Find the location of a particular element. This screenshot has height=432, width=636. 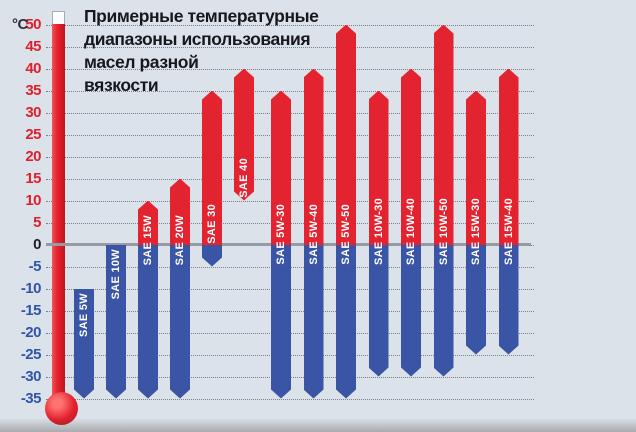

thermometer-cap is located at coordinates (58, 18).